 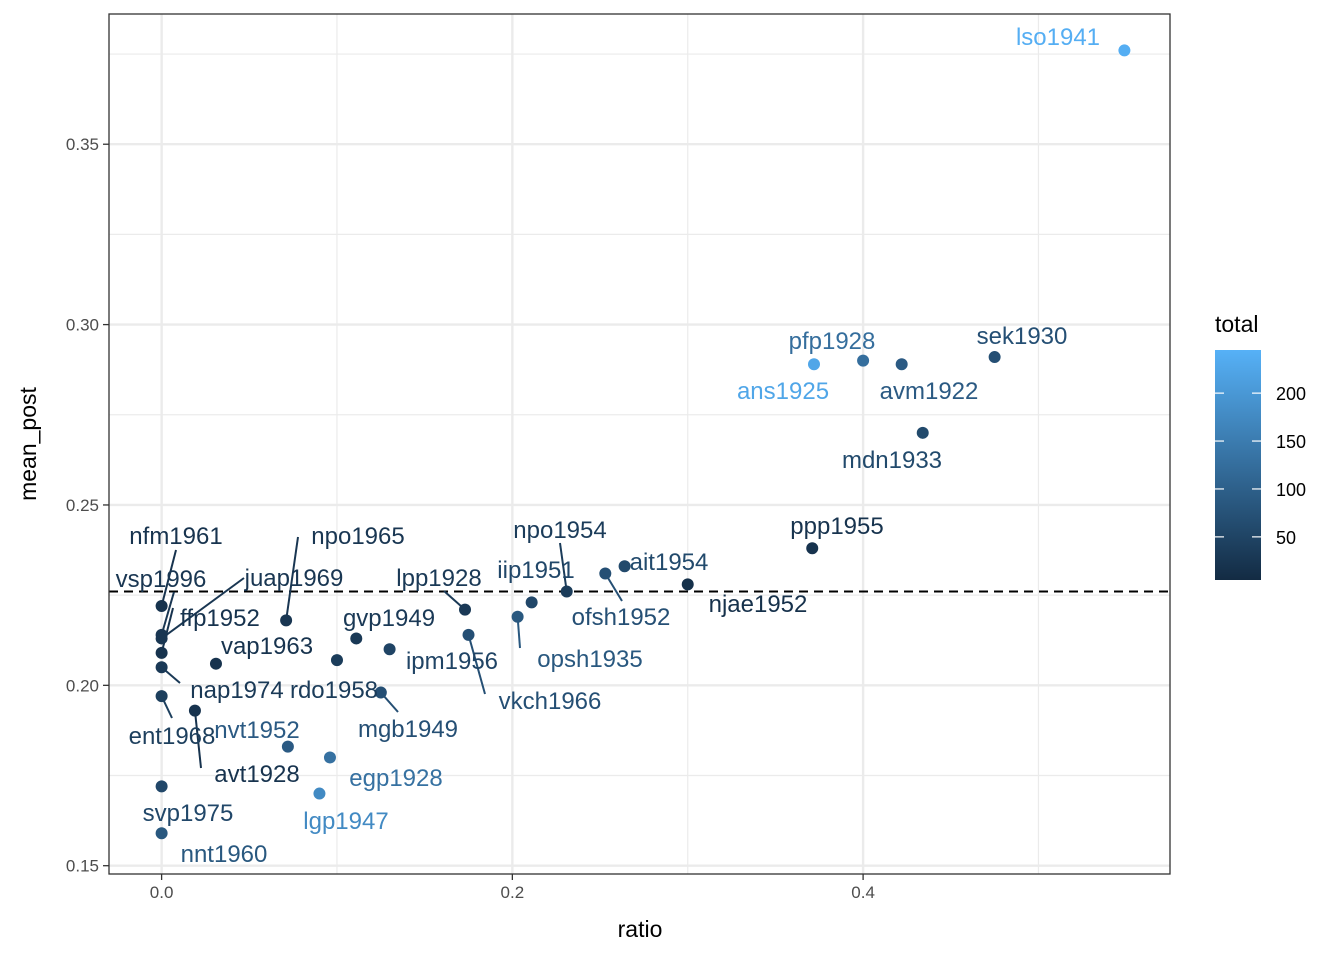 What do you see at coordinates (669, 562) in the screenshot?
I see `point-label: ait1954` at bounding box center [669, 562].